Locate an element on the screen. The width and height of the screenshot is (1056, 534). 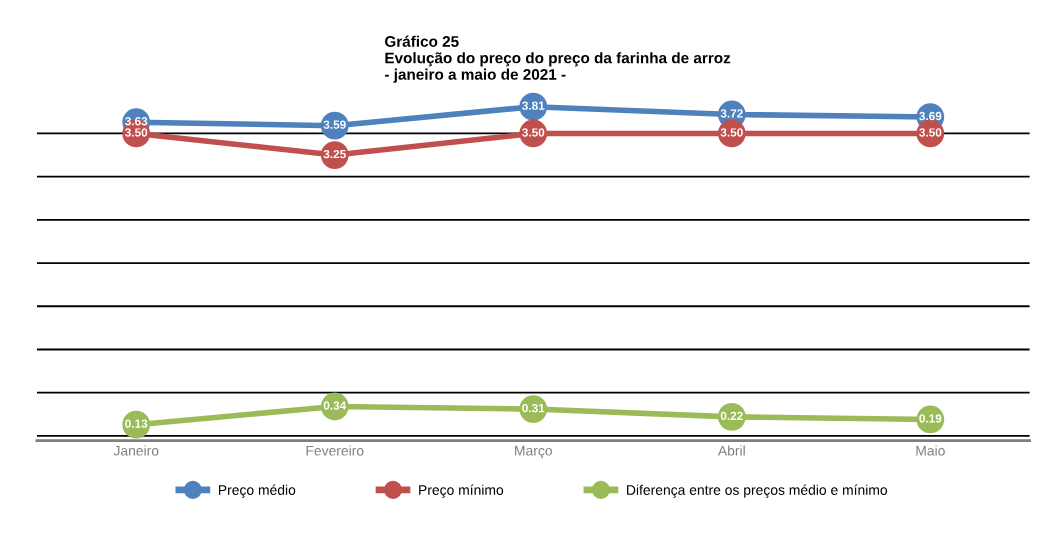
legend-label: Diferença entre os preços médio e mínimo is located at coordinates (757, 491).